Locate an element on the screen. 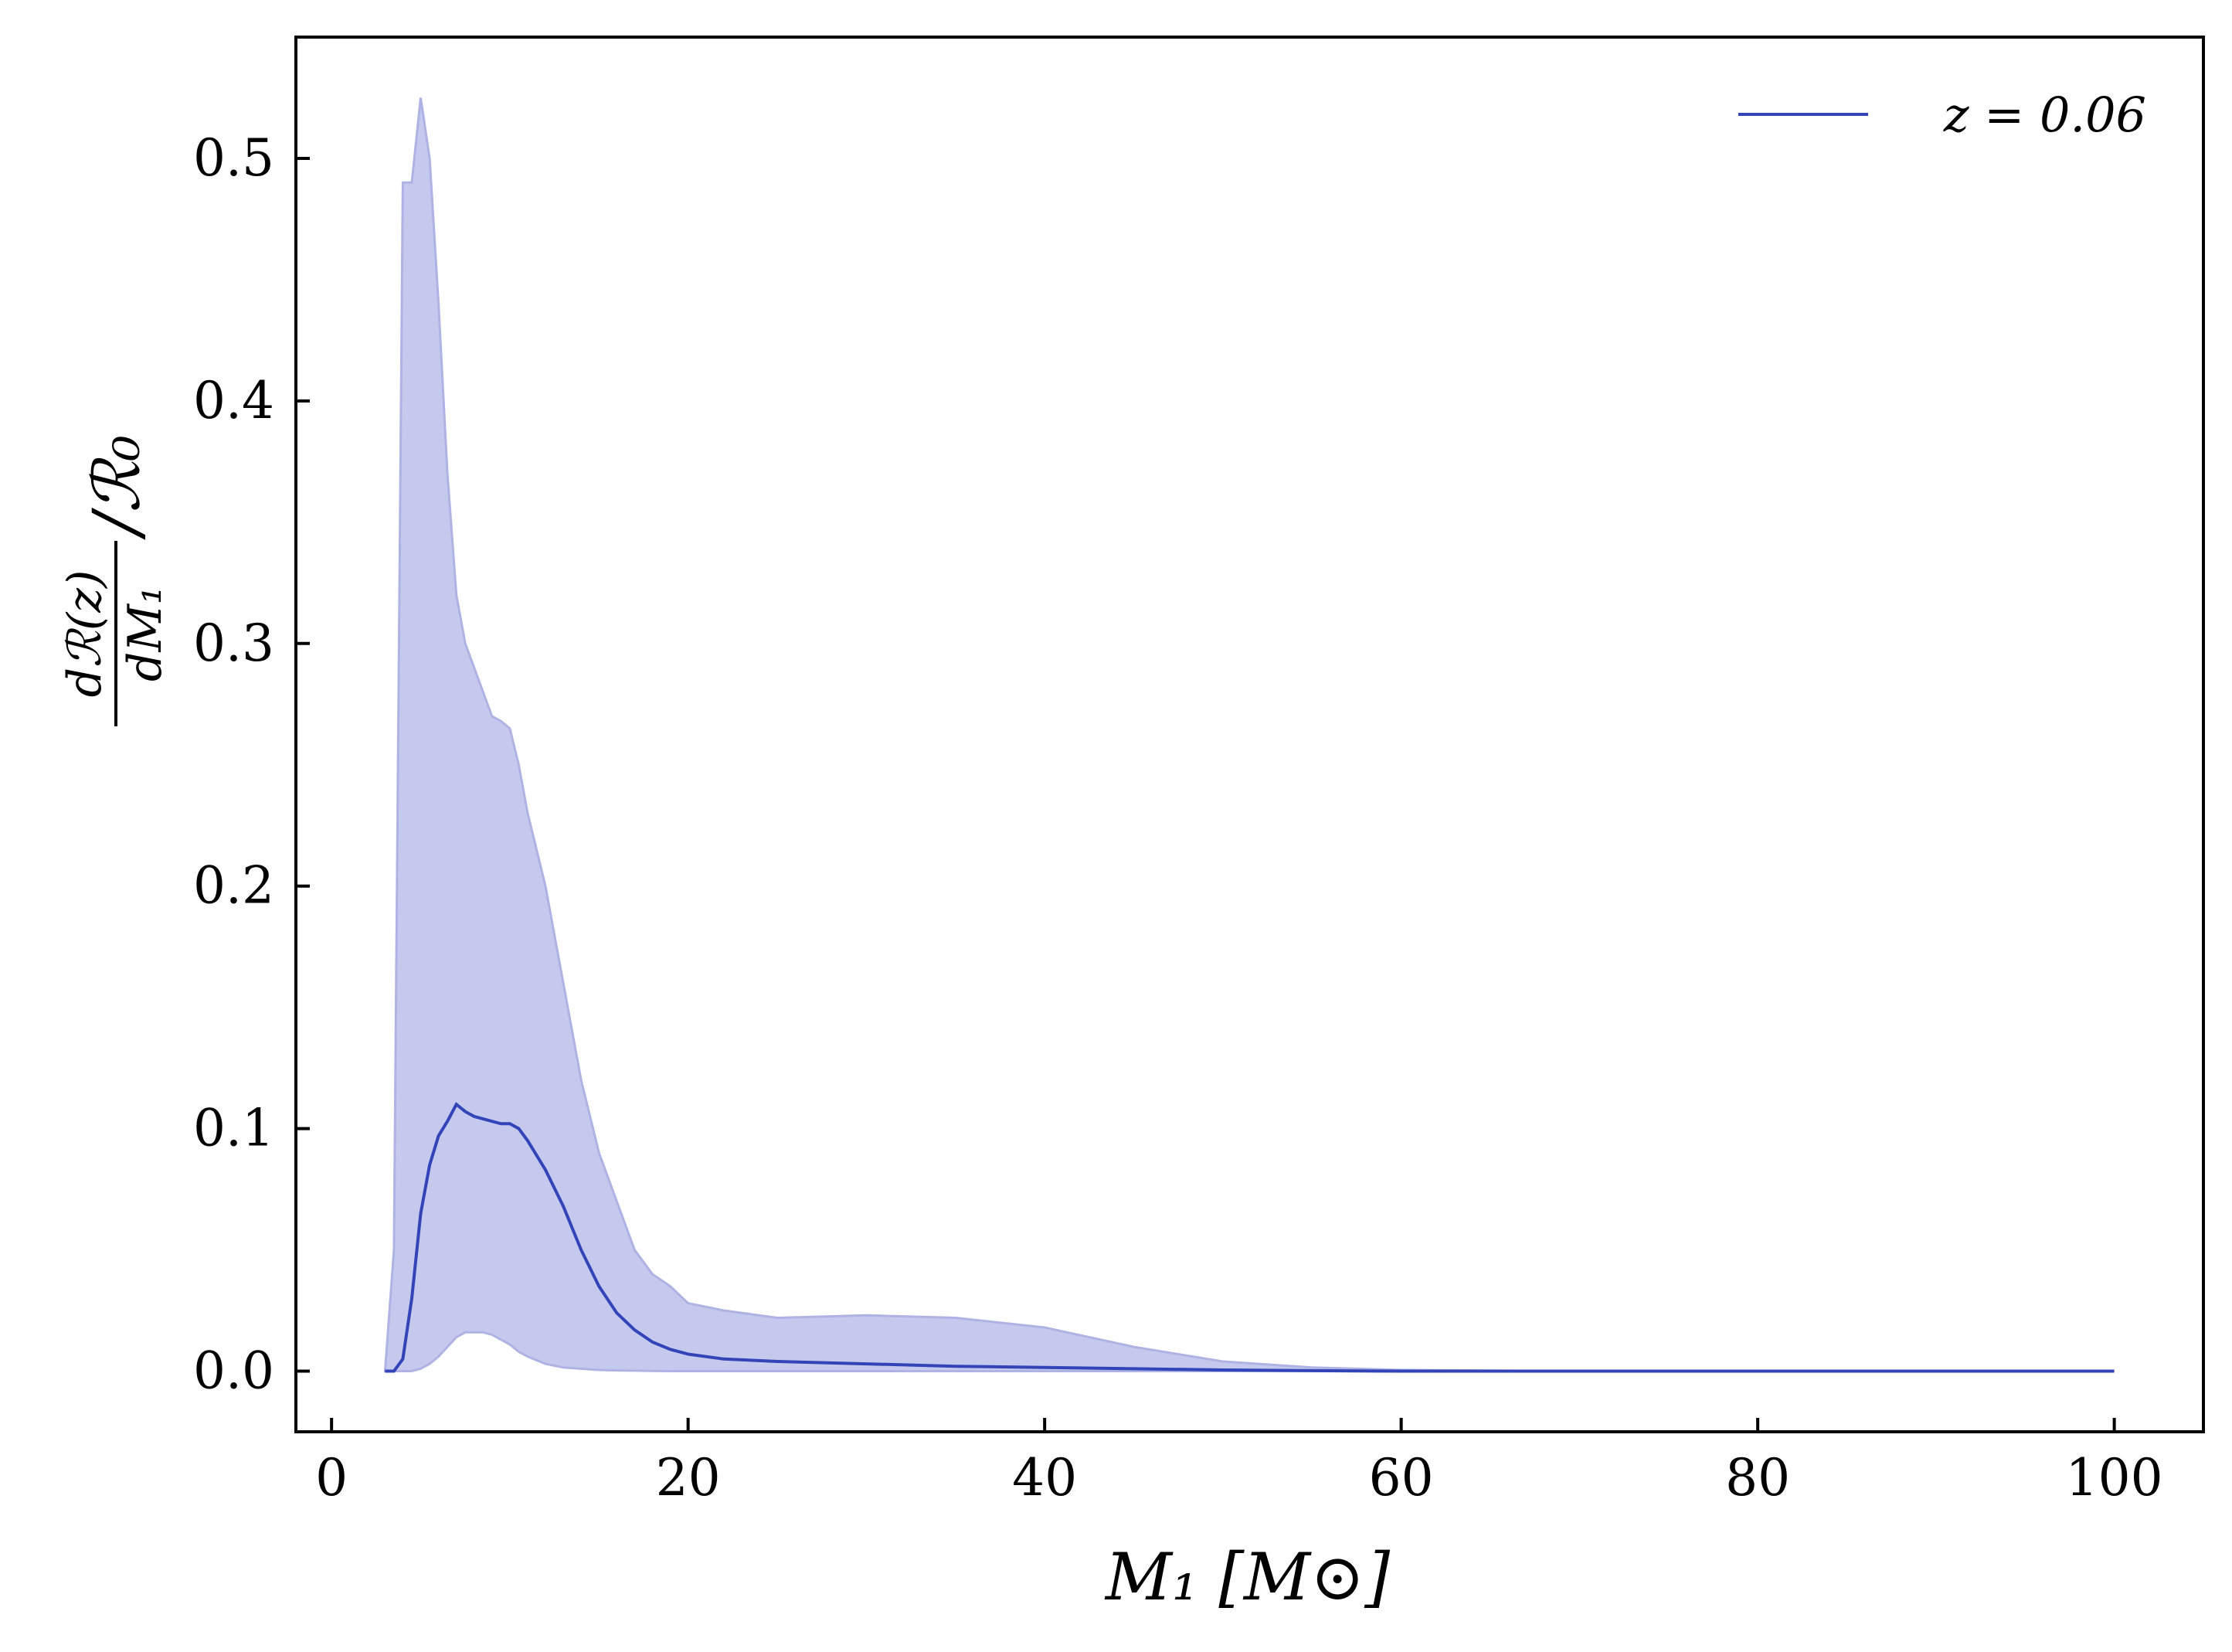 This screenshot has height=1652, width=2232. legend: z = 0.06 is located at coordinates (1942, 115).